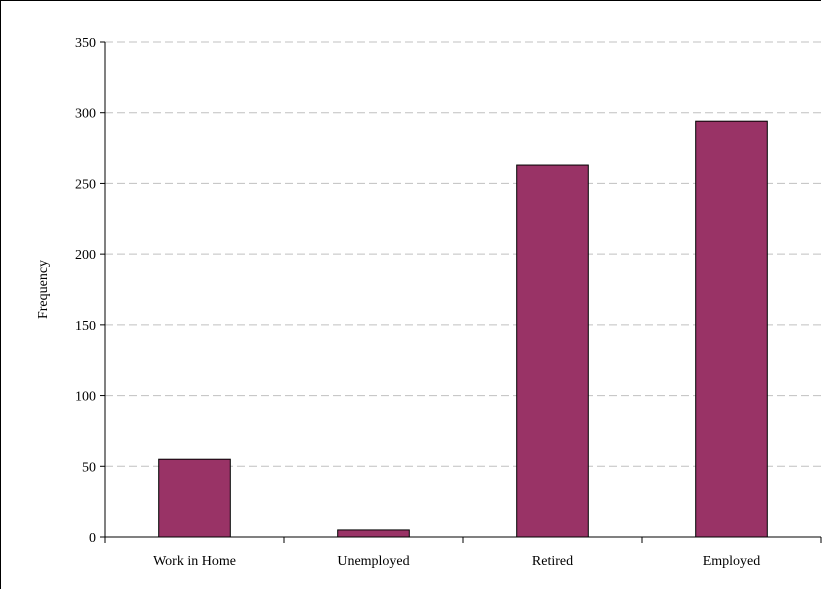 The image size is (822, 591). Describe the element at coordinates (456, 561) in the screenshot. I see `x-tick-labels: Work in Home Unemployed Retired Employed` at that location.